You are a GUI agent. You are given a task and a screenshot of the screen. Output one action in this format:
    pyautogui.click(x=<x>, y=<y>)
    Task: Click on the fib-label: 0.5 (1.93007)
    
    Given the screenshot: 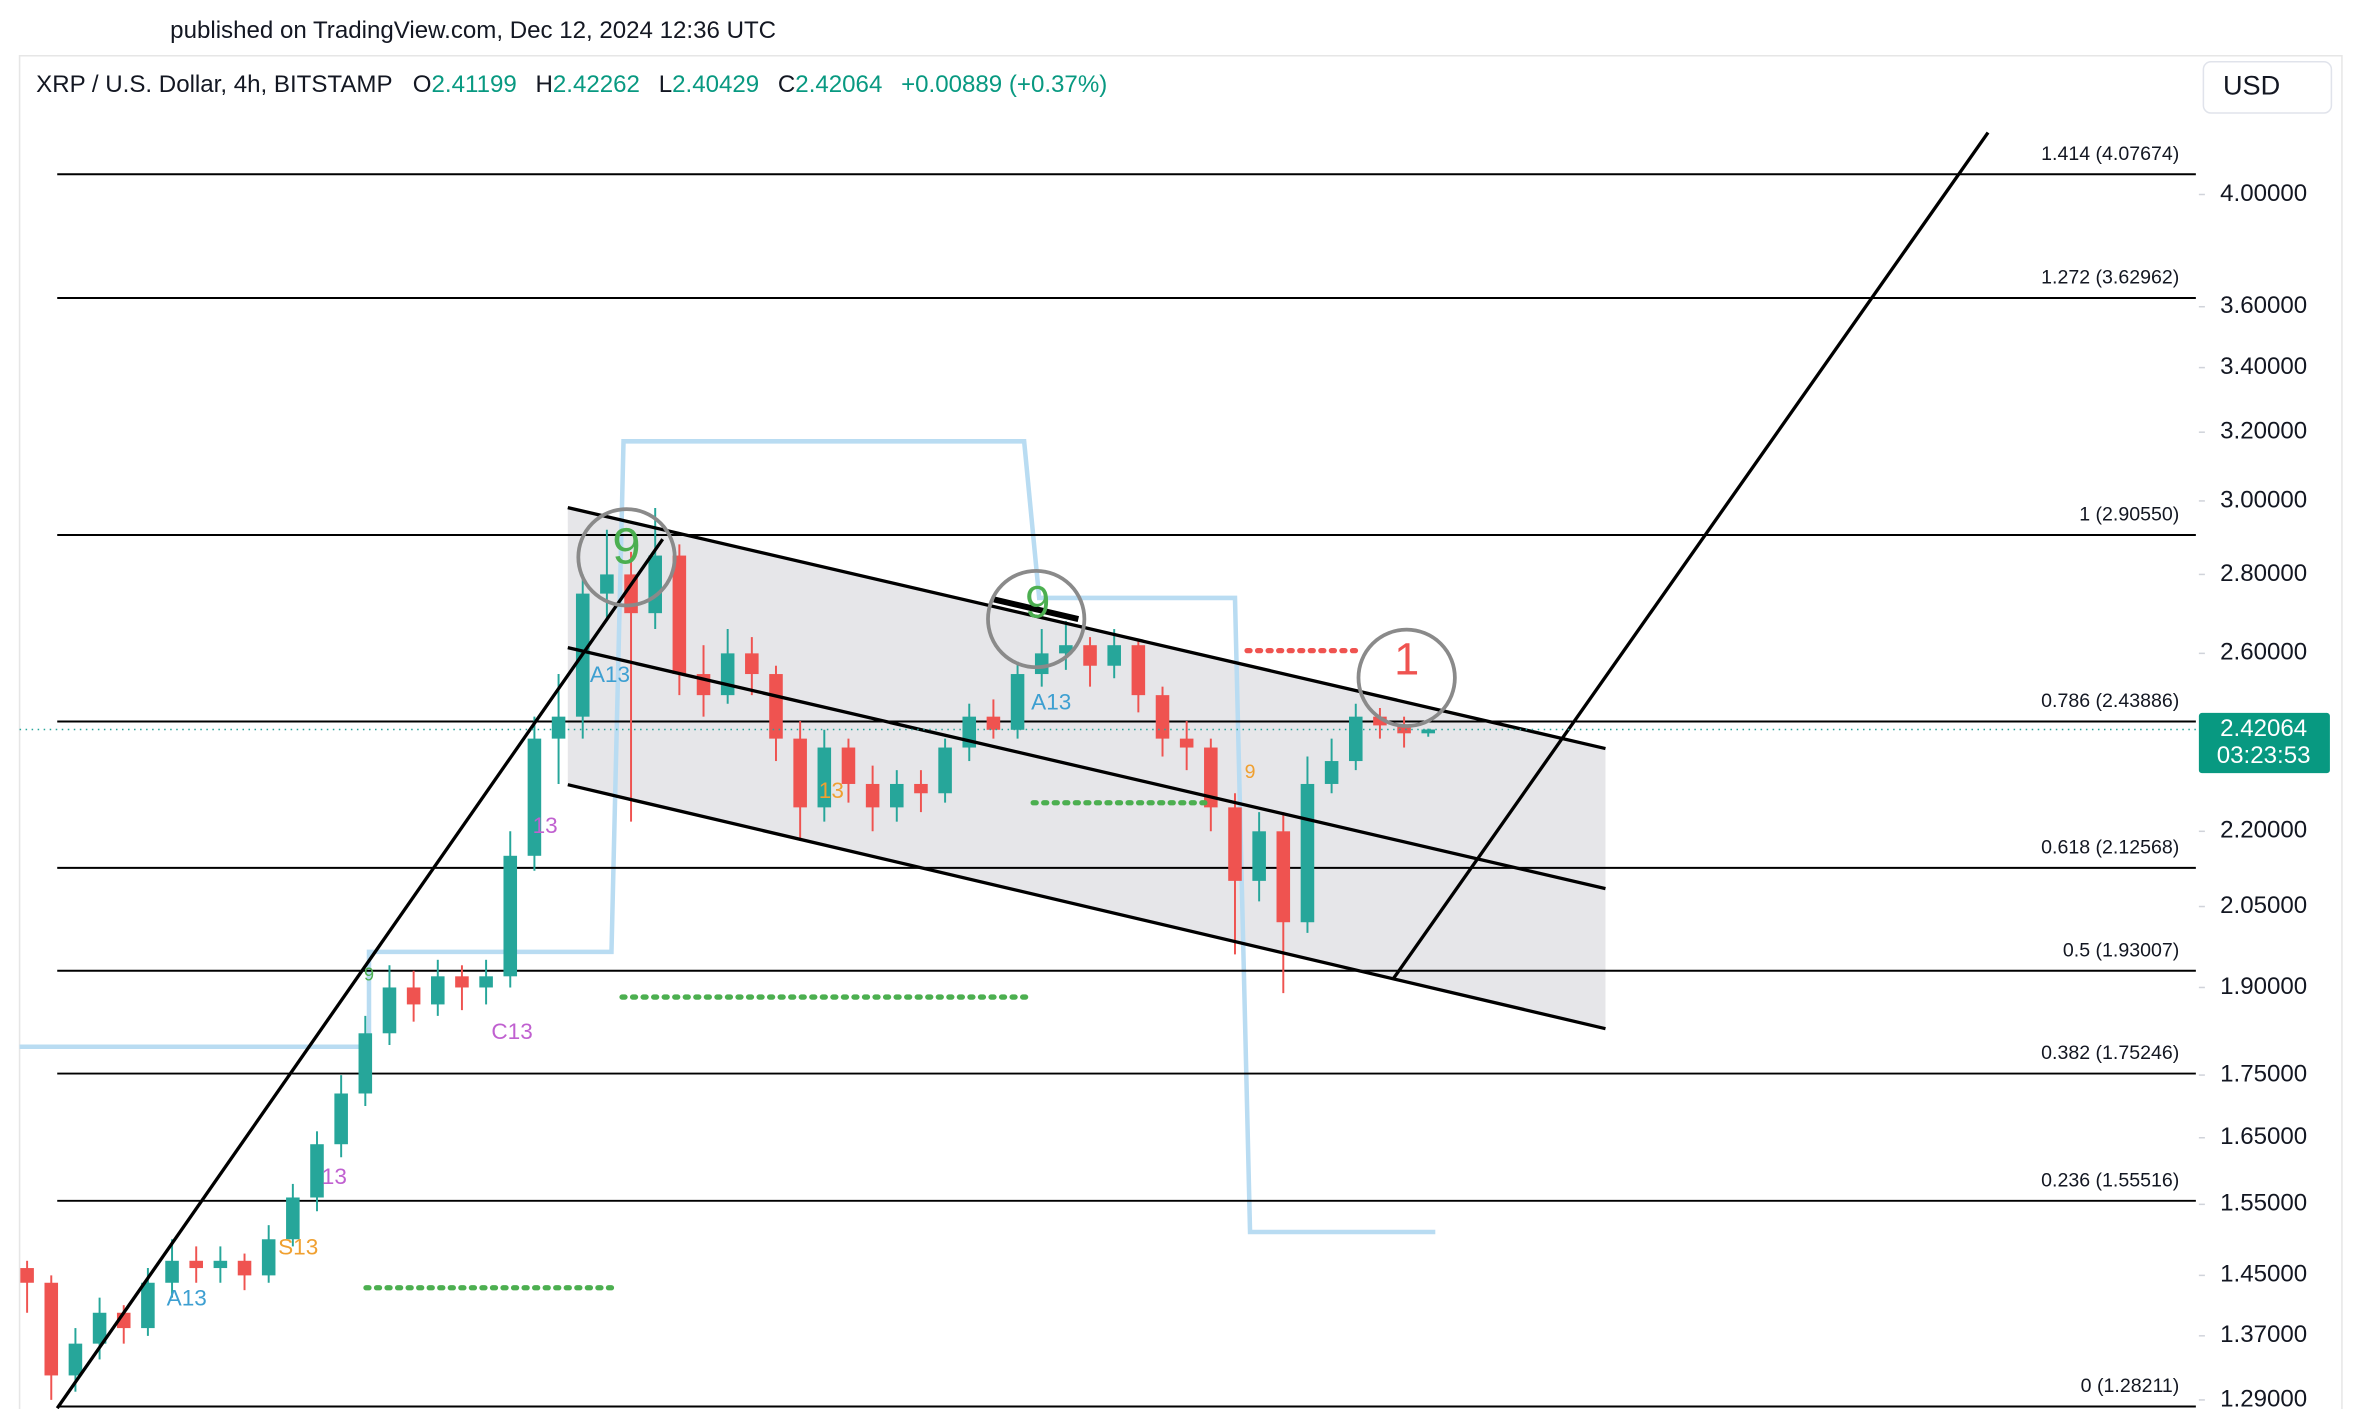 What is the action you would take?
    pyautogui.click(x=2121, y=950)
    